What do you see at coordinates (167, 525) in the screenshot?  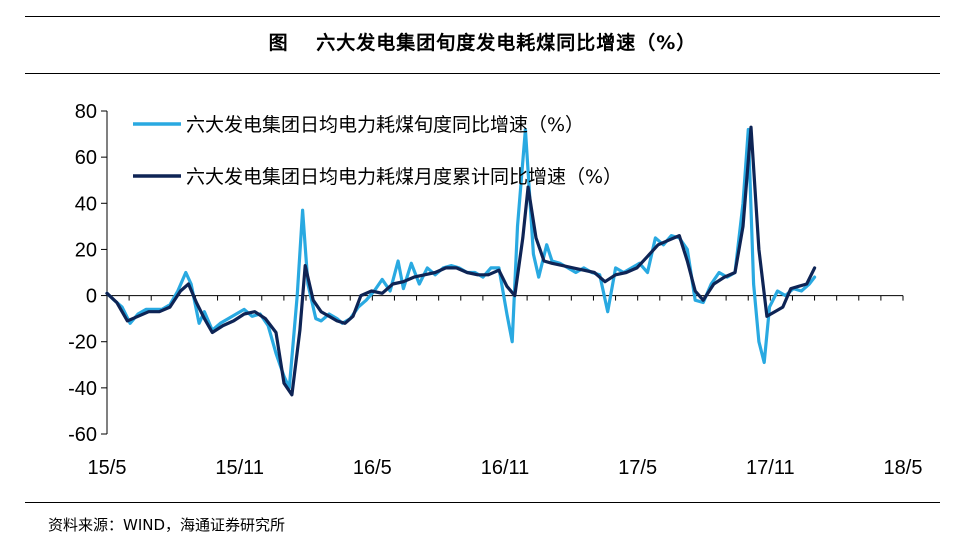 I see `source-note: 资料来源：WIND，海通证券研究所` at bounding box center [167, 525].